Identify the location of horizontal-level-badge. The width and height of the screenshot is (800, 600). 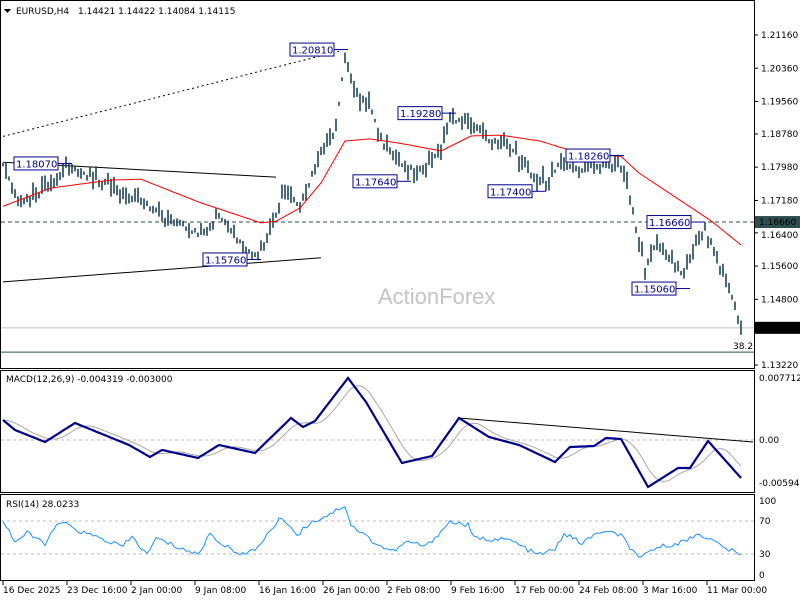
(777, 222).